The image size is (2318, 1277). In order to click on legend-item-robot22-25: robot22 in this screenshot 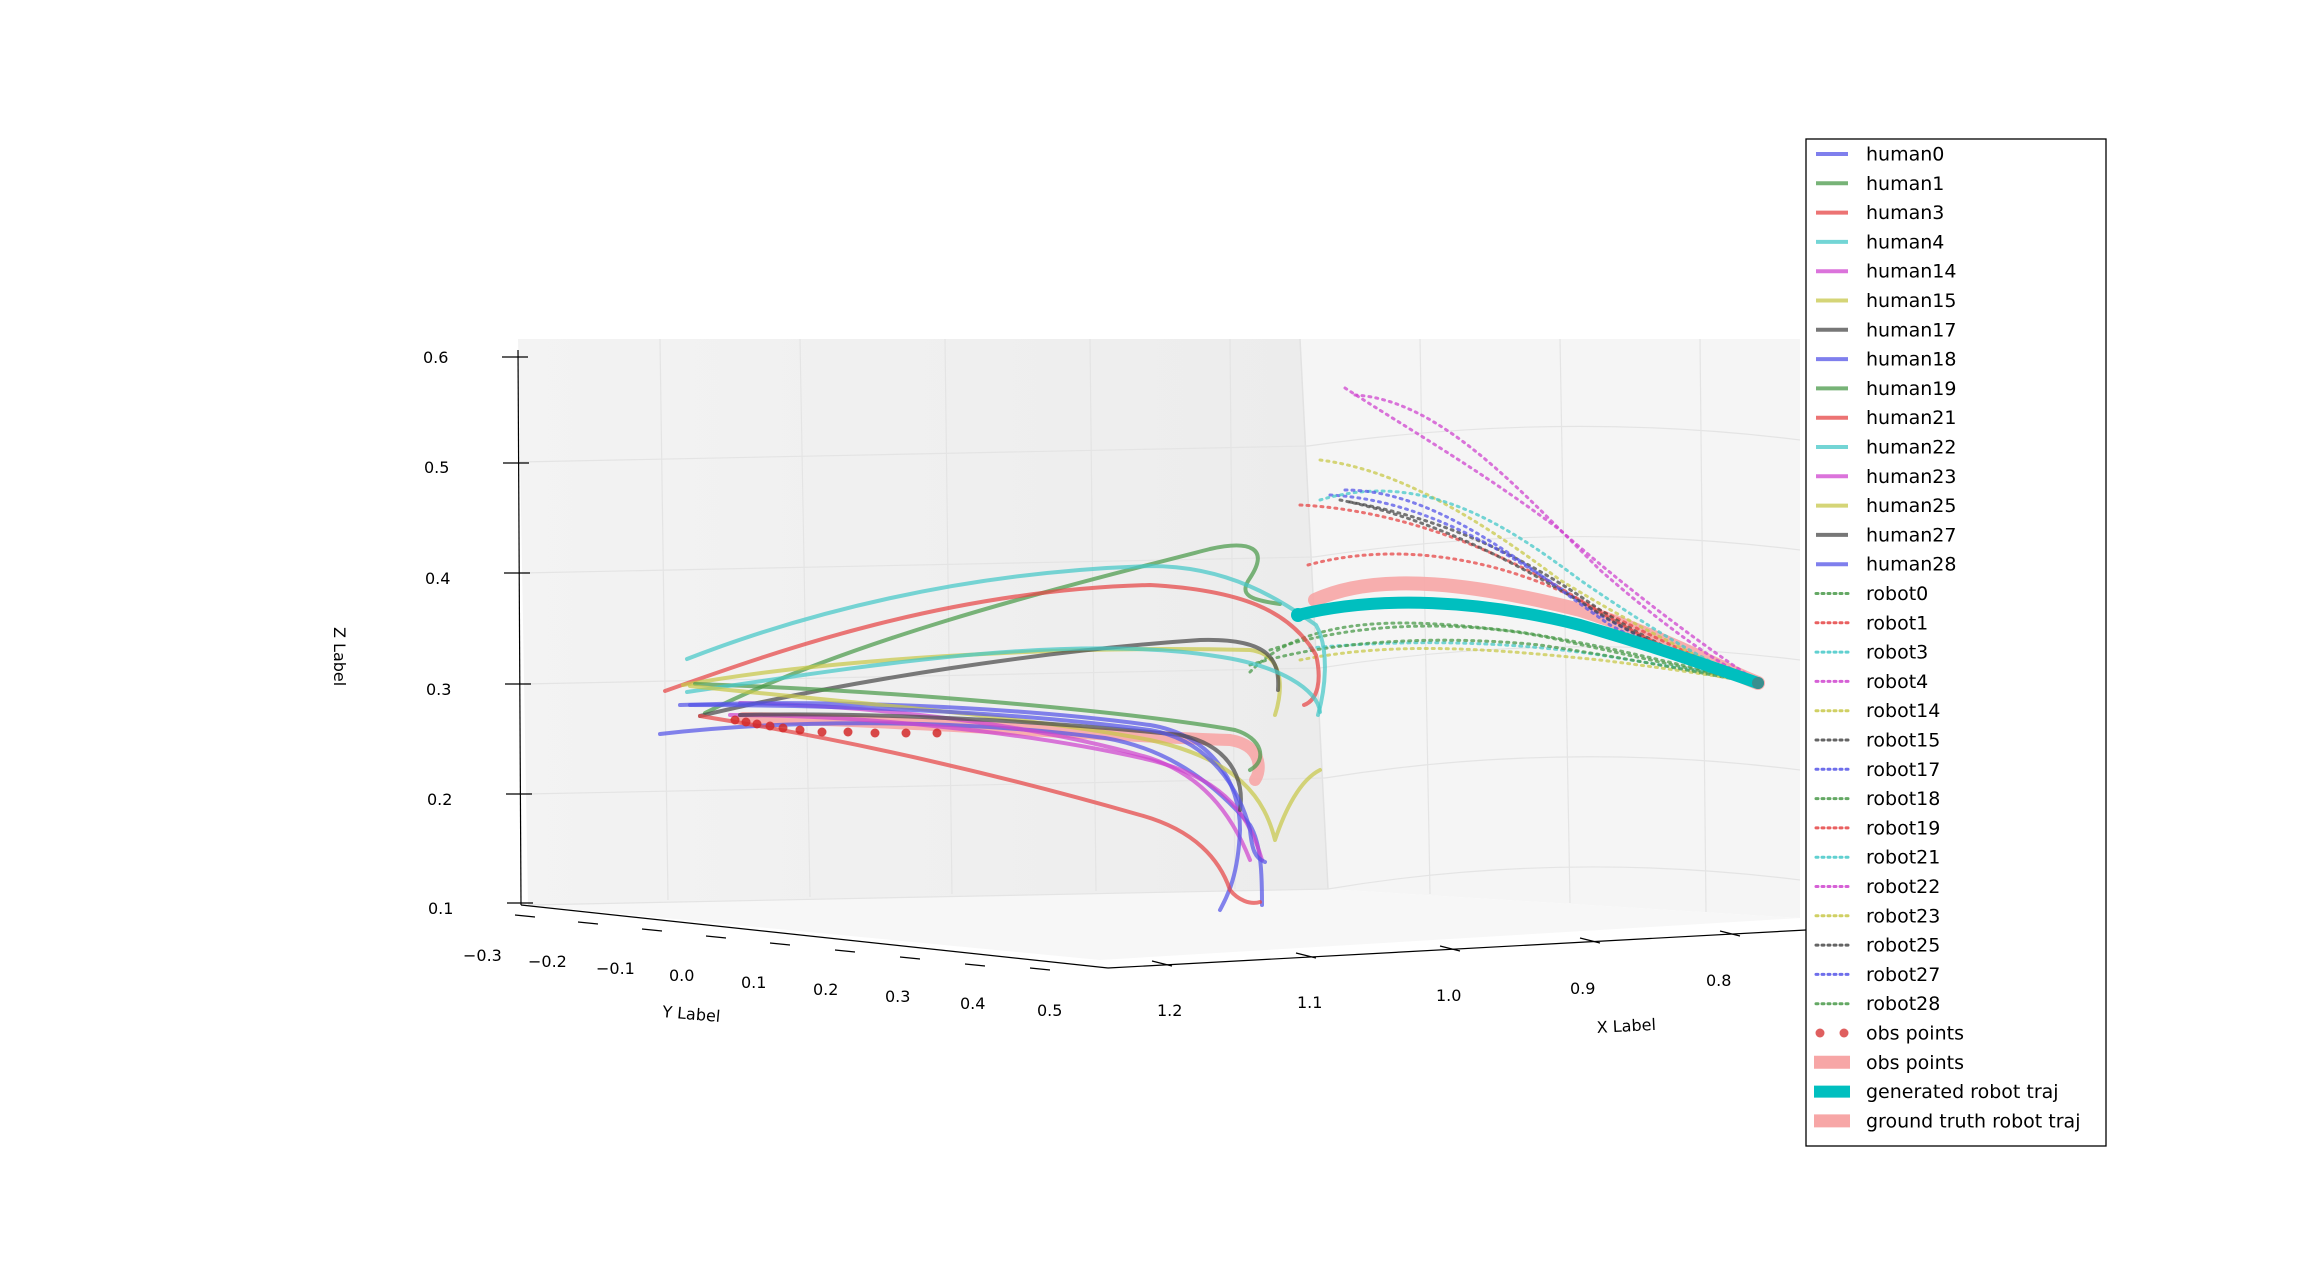, I will do `click(1877, 887)`.